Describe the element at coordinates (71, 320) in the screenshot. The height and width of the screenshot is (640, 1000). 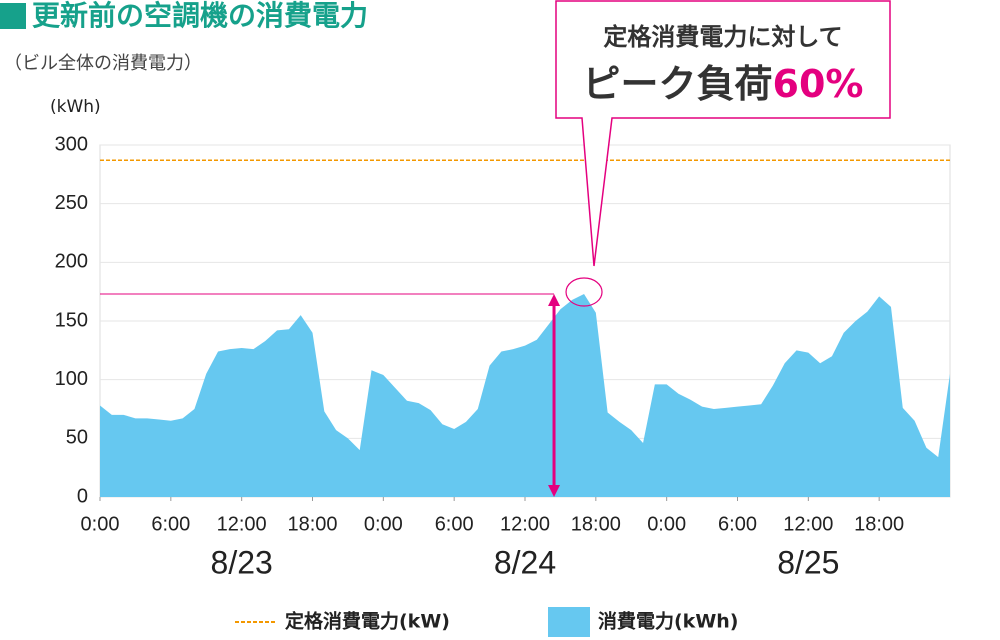
I see `y-tick-label: 150` at that location.